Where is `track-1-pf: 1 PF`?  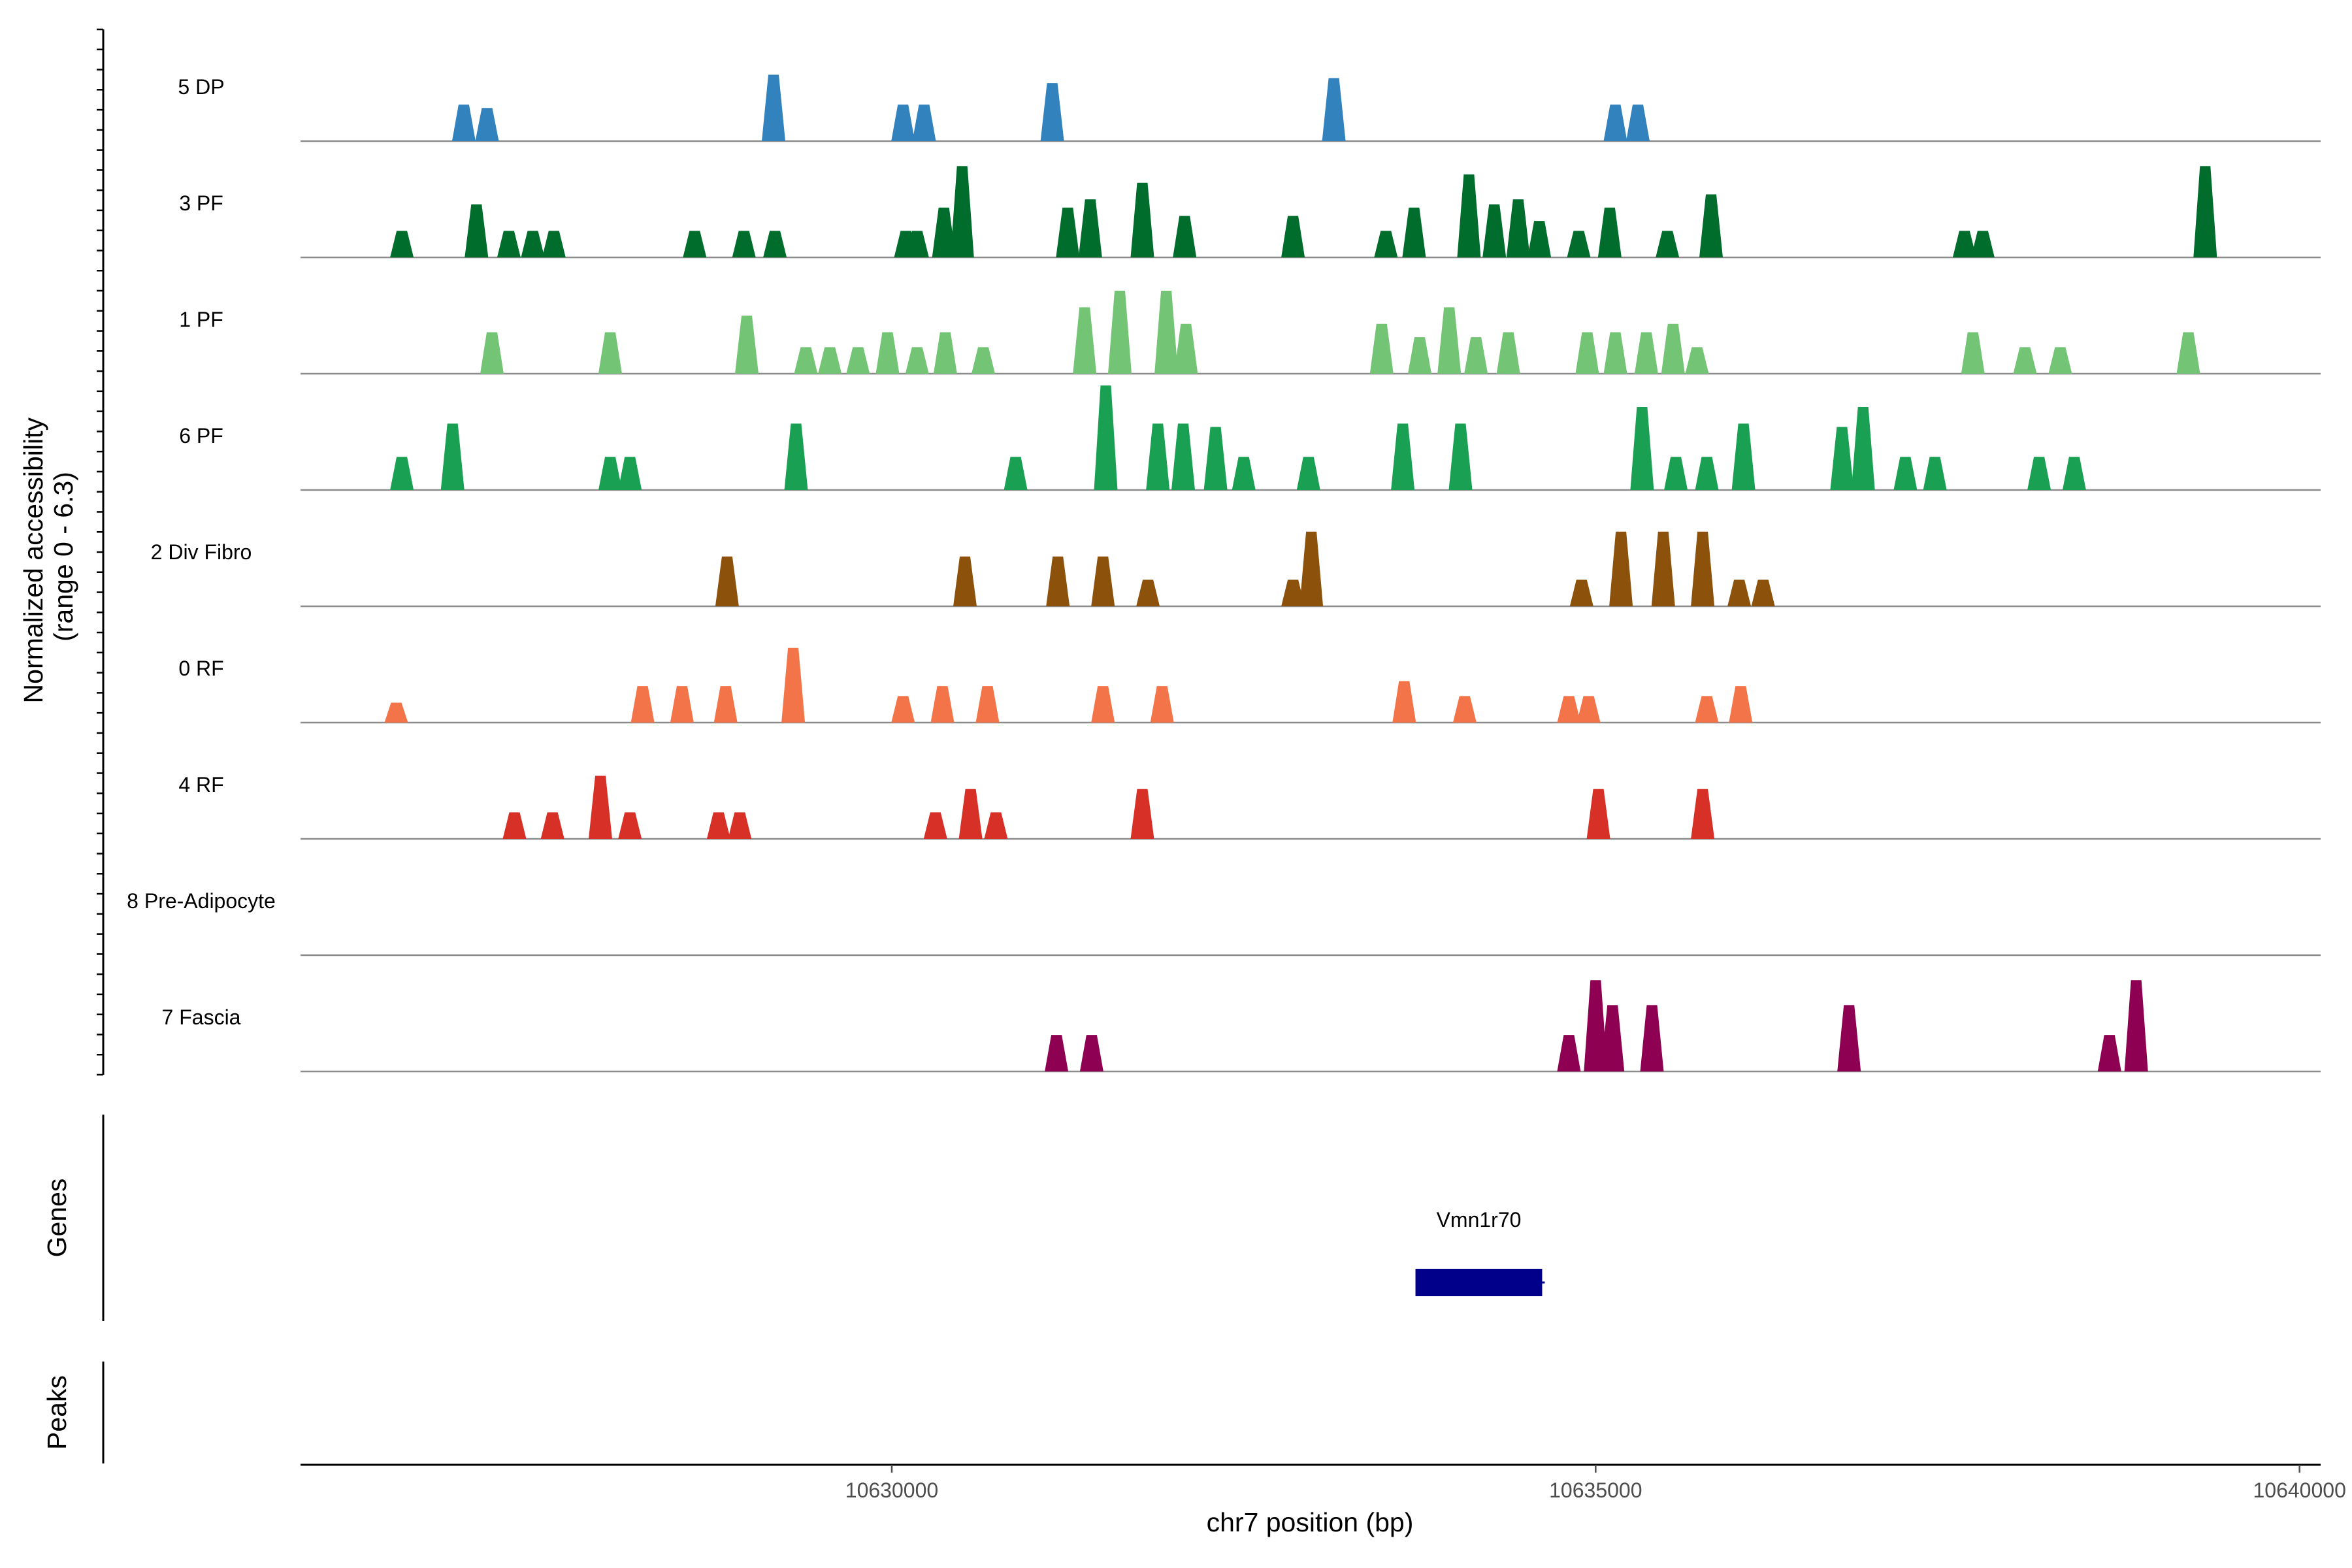
track-1-pf: 1 PF is located at coordinates (1250, 333).